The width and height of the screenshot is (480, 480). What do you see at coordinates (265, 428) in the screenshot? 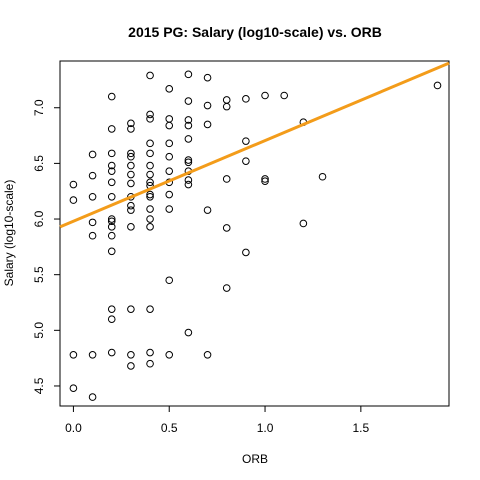
I see `x-tick-label: 1.0` at bounding box center [265, 428].